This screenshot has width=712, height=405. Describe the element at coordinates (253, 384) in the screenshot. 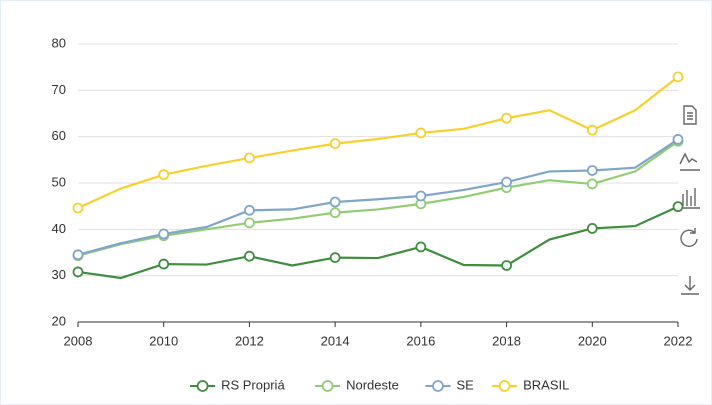

I see `legend-label: RS Propriá` at that location.